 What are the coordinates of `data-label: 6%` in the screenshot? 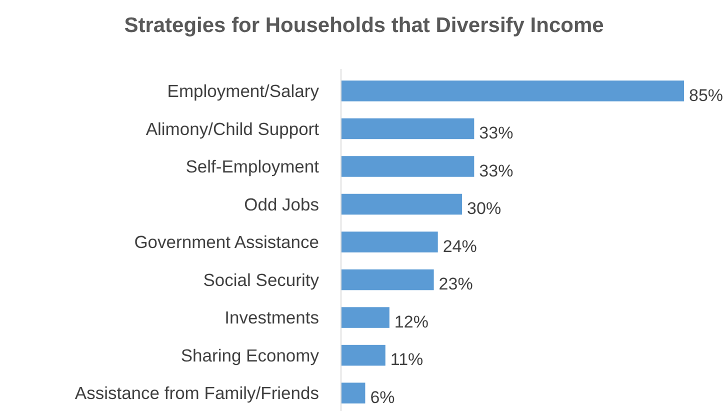 It's located at (382, 398).